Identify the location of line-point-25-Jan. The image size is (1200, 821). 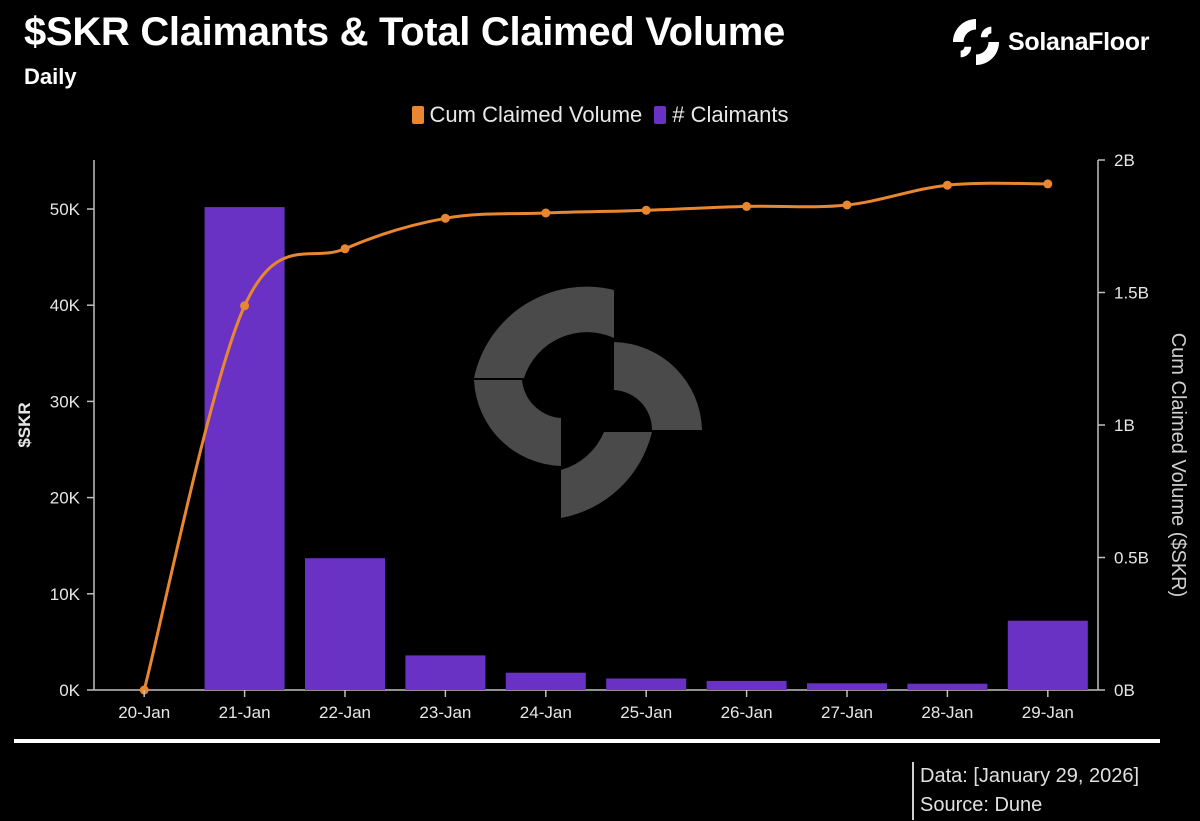
(646, 210).